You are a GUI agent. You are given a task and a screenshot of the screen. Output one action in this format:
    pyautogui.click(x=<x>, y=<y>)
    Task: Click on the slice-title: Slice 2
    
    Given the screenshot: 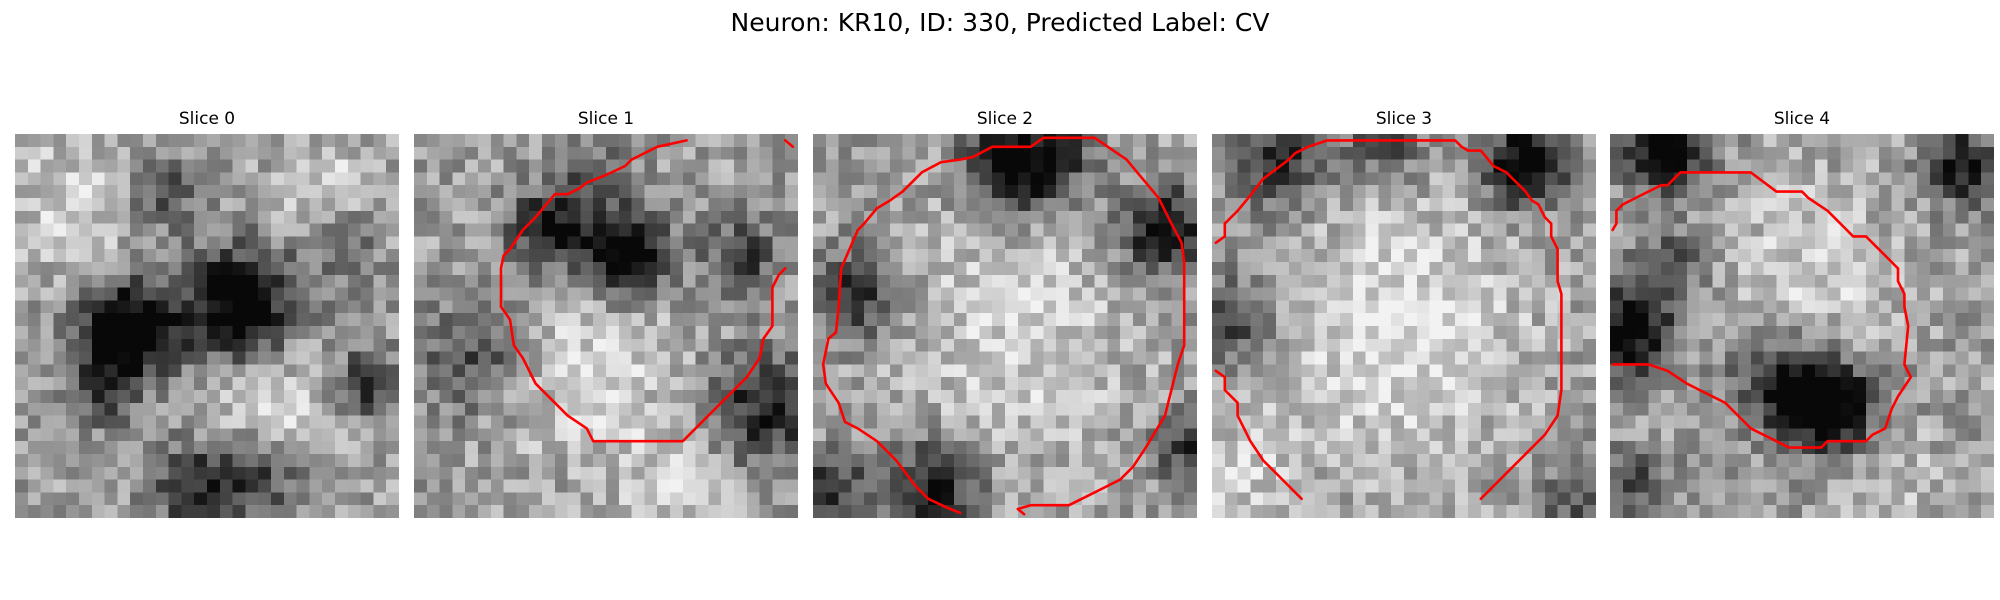 What is the action you would take?
    pyautogui.click(x=1005, y=119)
    